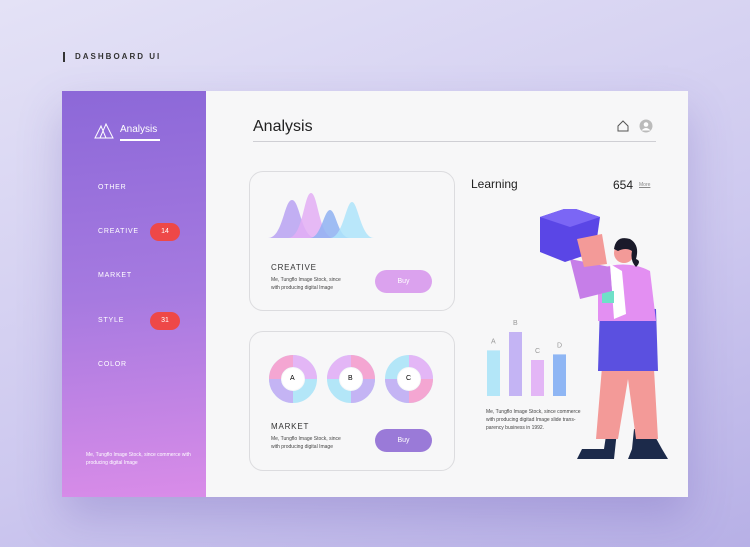 The image size is (750, 547). I want to click on brand-label: DASHBOARD UI, so click(112, 57).